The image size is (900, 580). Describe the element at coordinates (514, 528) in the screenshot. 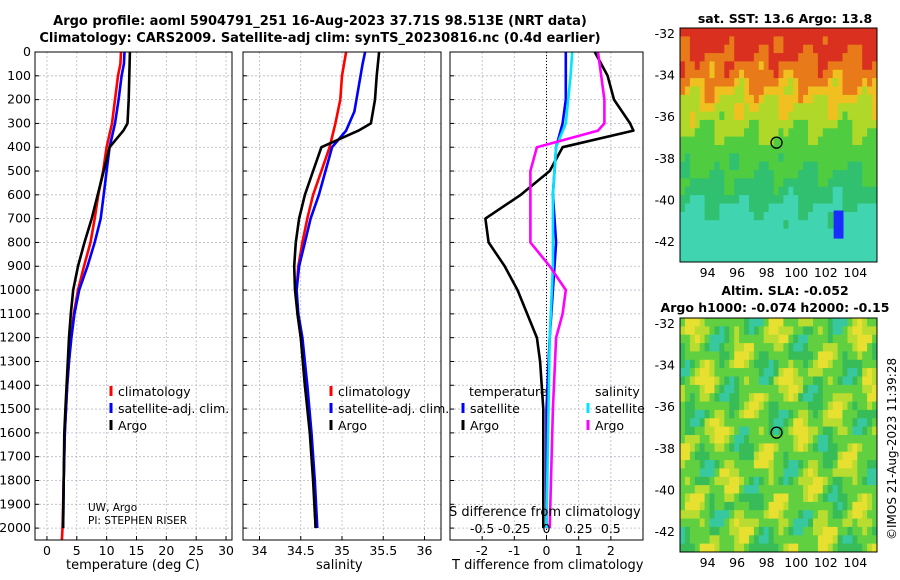

I see `difference-top-tick-label: -0.25` at that location.